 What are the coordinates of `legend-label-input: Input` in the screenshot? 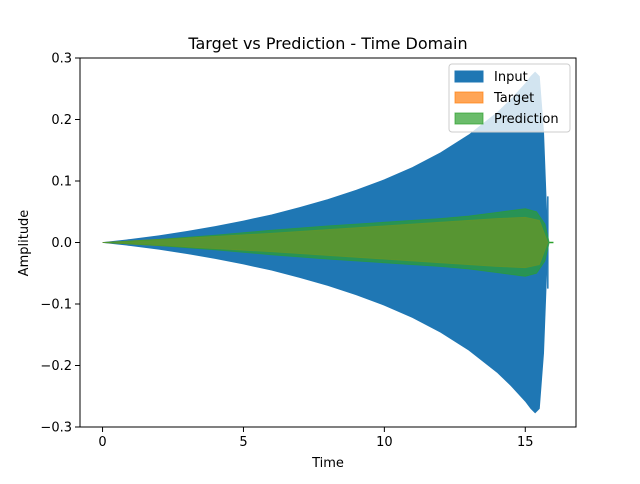 It's located at (511, 77).